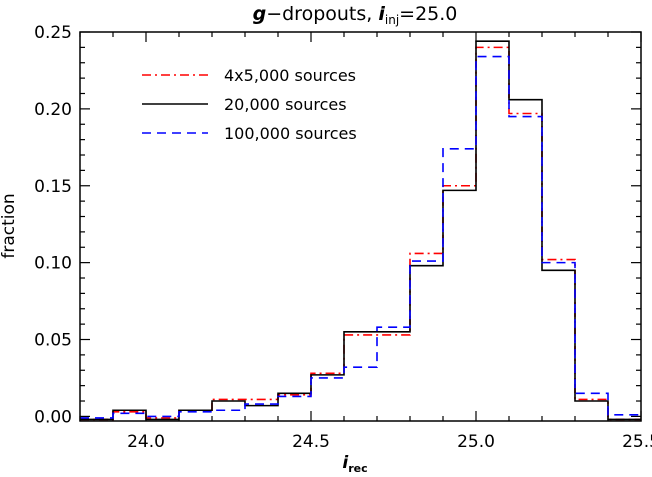  What do you see at coordinates (322, 14) in the screenshot?
I see `title-middle: −dropouts,` at bounding box center [322, 14].